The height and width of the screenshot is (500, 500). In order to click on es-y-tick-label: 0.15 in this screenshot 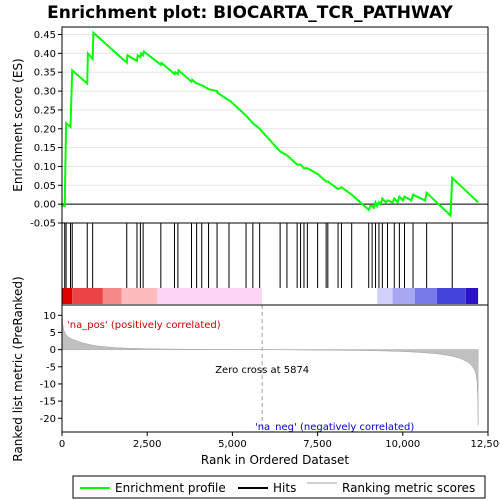, I will do `click(45, 148)`.